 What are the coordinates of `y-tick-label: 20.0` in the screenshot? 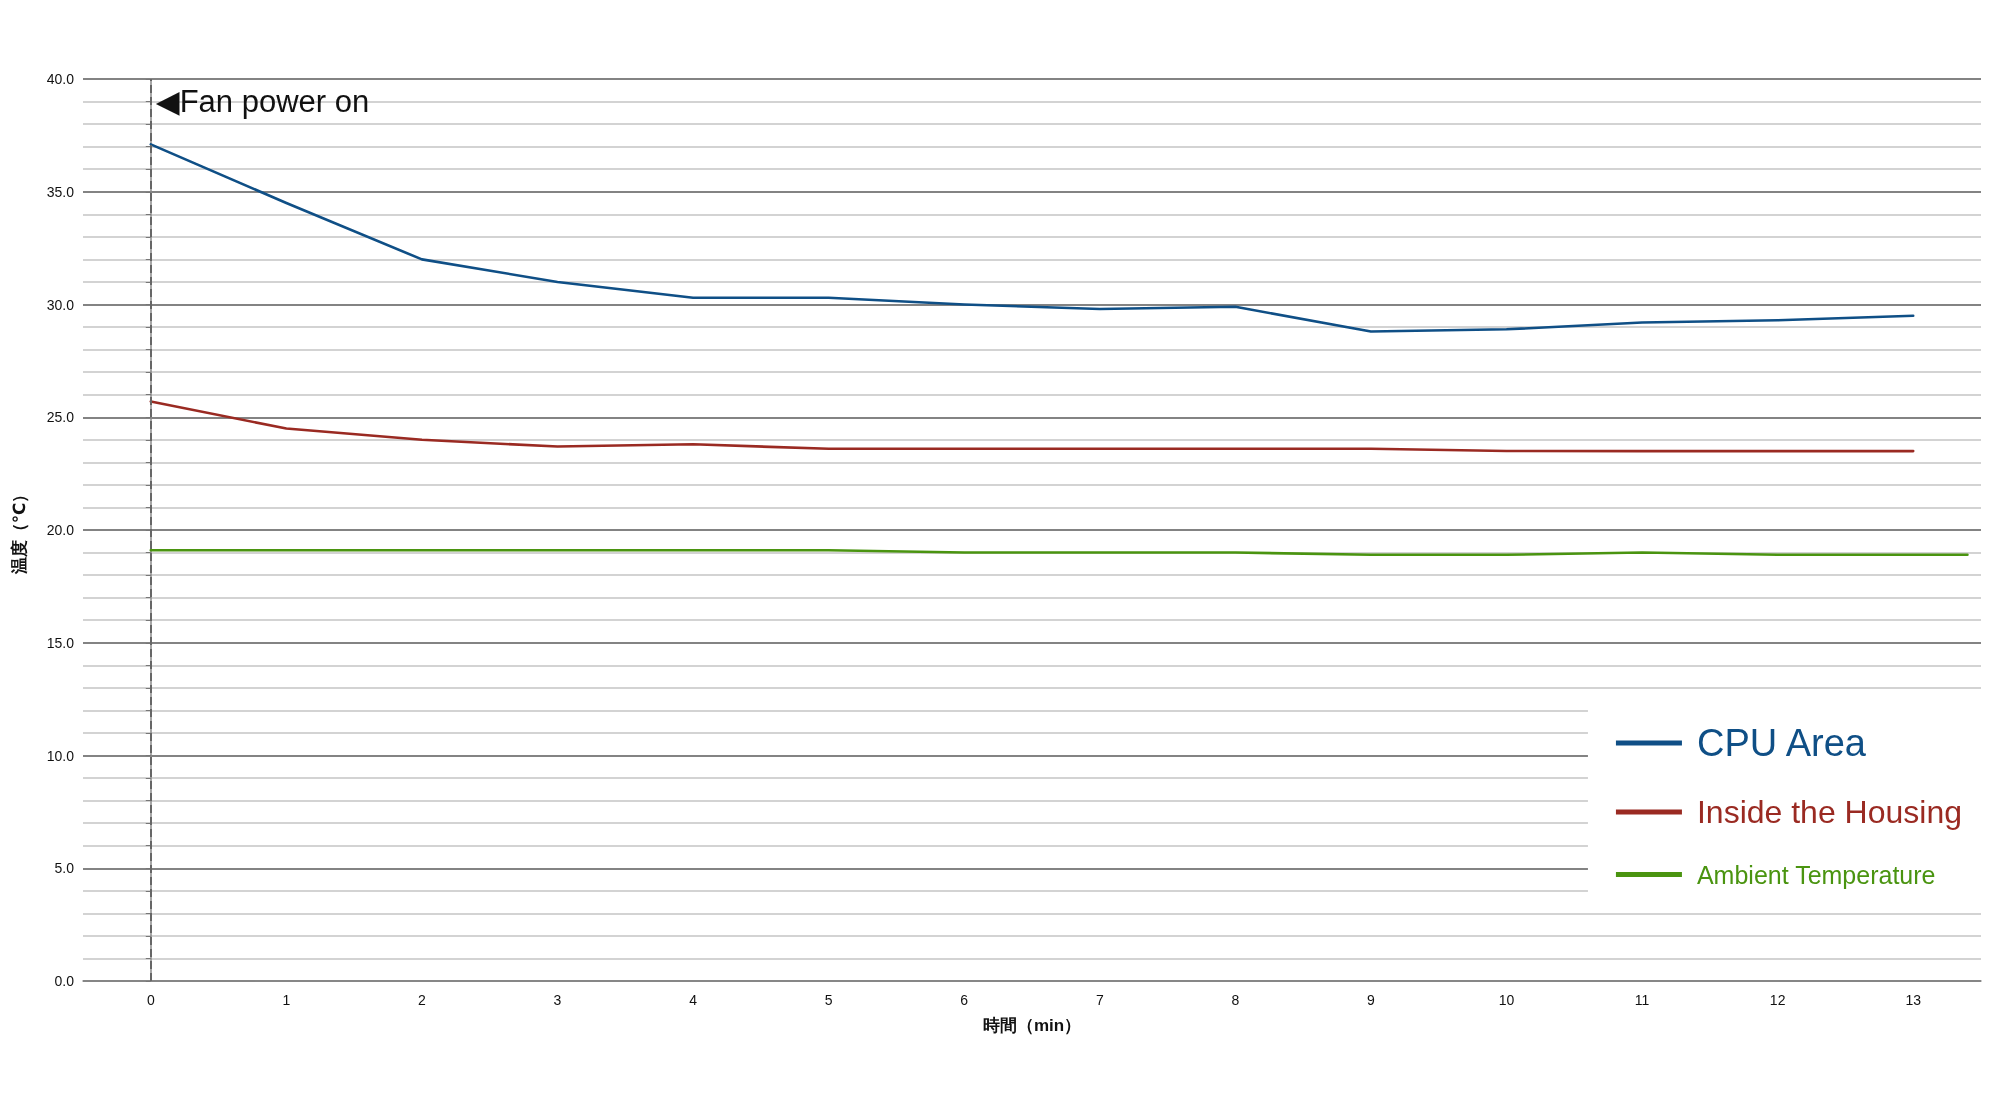 It's located at (60, 530).